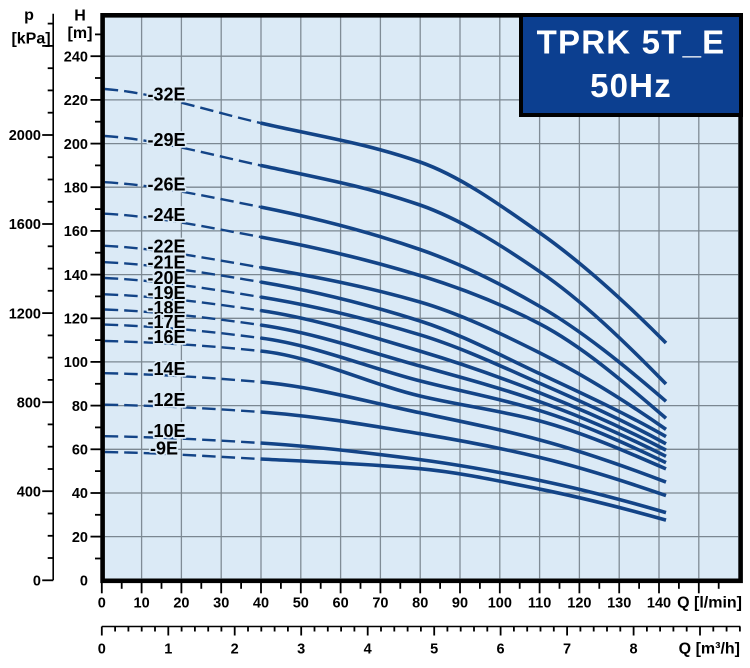 The height and width of the screenshot is (668, 750). Describe the element at coordinates (167, 140) in the screenshot. I see `svg-text: -29E` at that location.